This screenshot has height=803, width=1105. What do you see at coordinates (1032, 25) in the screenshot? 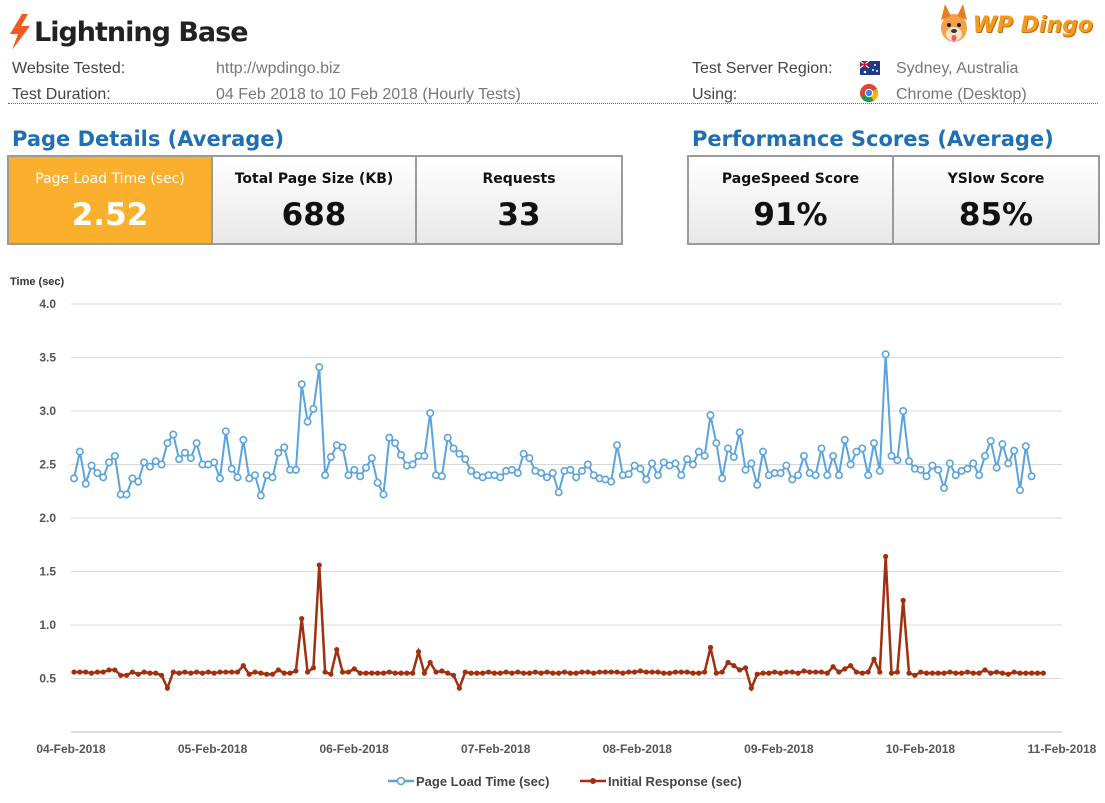
I see `partner-name: WP Dingo` at bounding box center [1032, 25].